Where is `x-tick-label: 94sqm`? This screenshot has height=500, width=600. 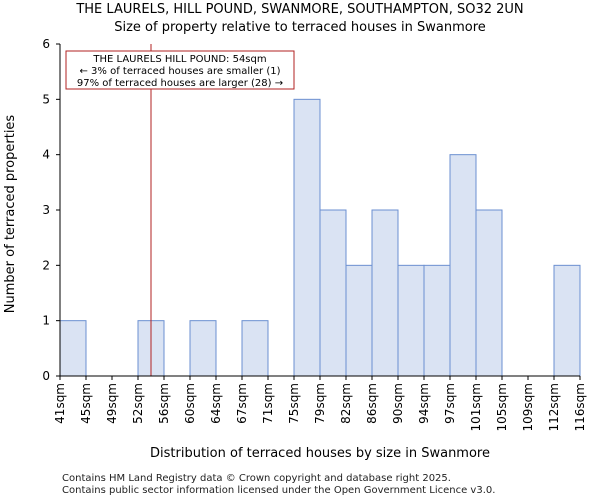
x-tick-label: 94sqm is located at coordinates (424, 403).